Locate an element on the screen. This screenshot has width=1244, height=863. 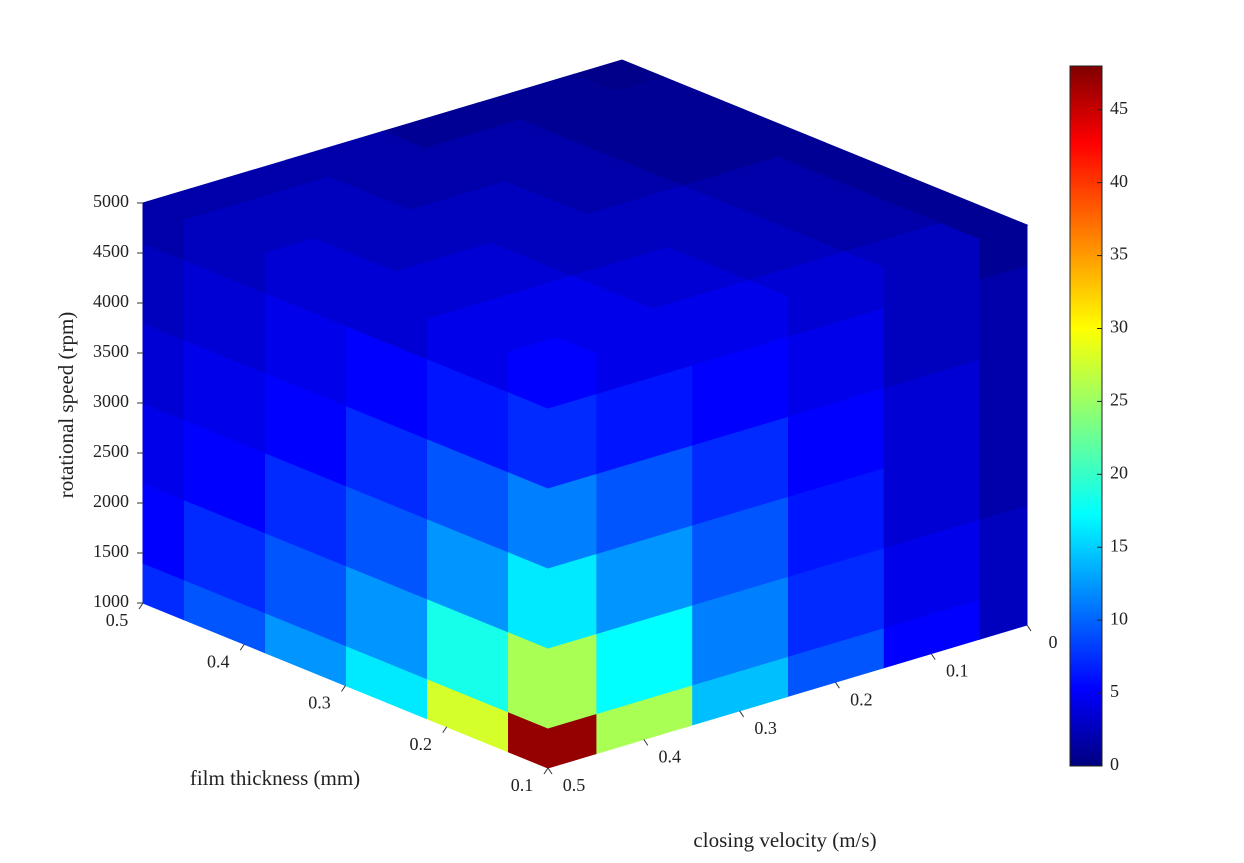
z-tick-label: 2000 is located at coordinates (111, 501).